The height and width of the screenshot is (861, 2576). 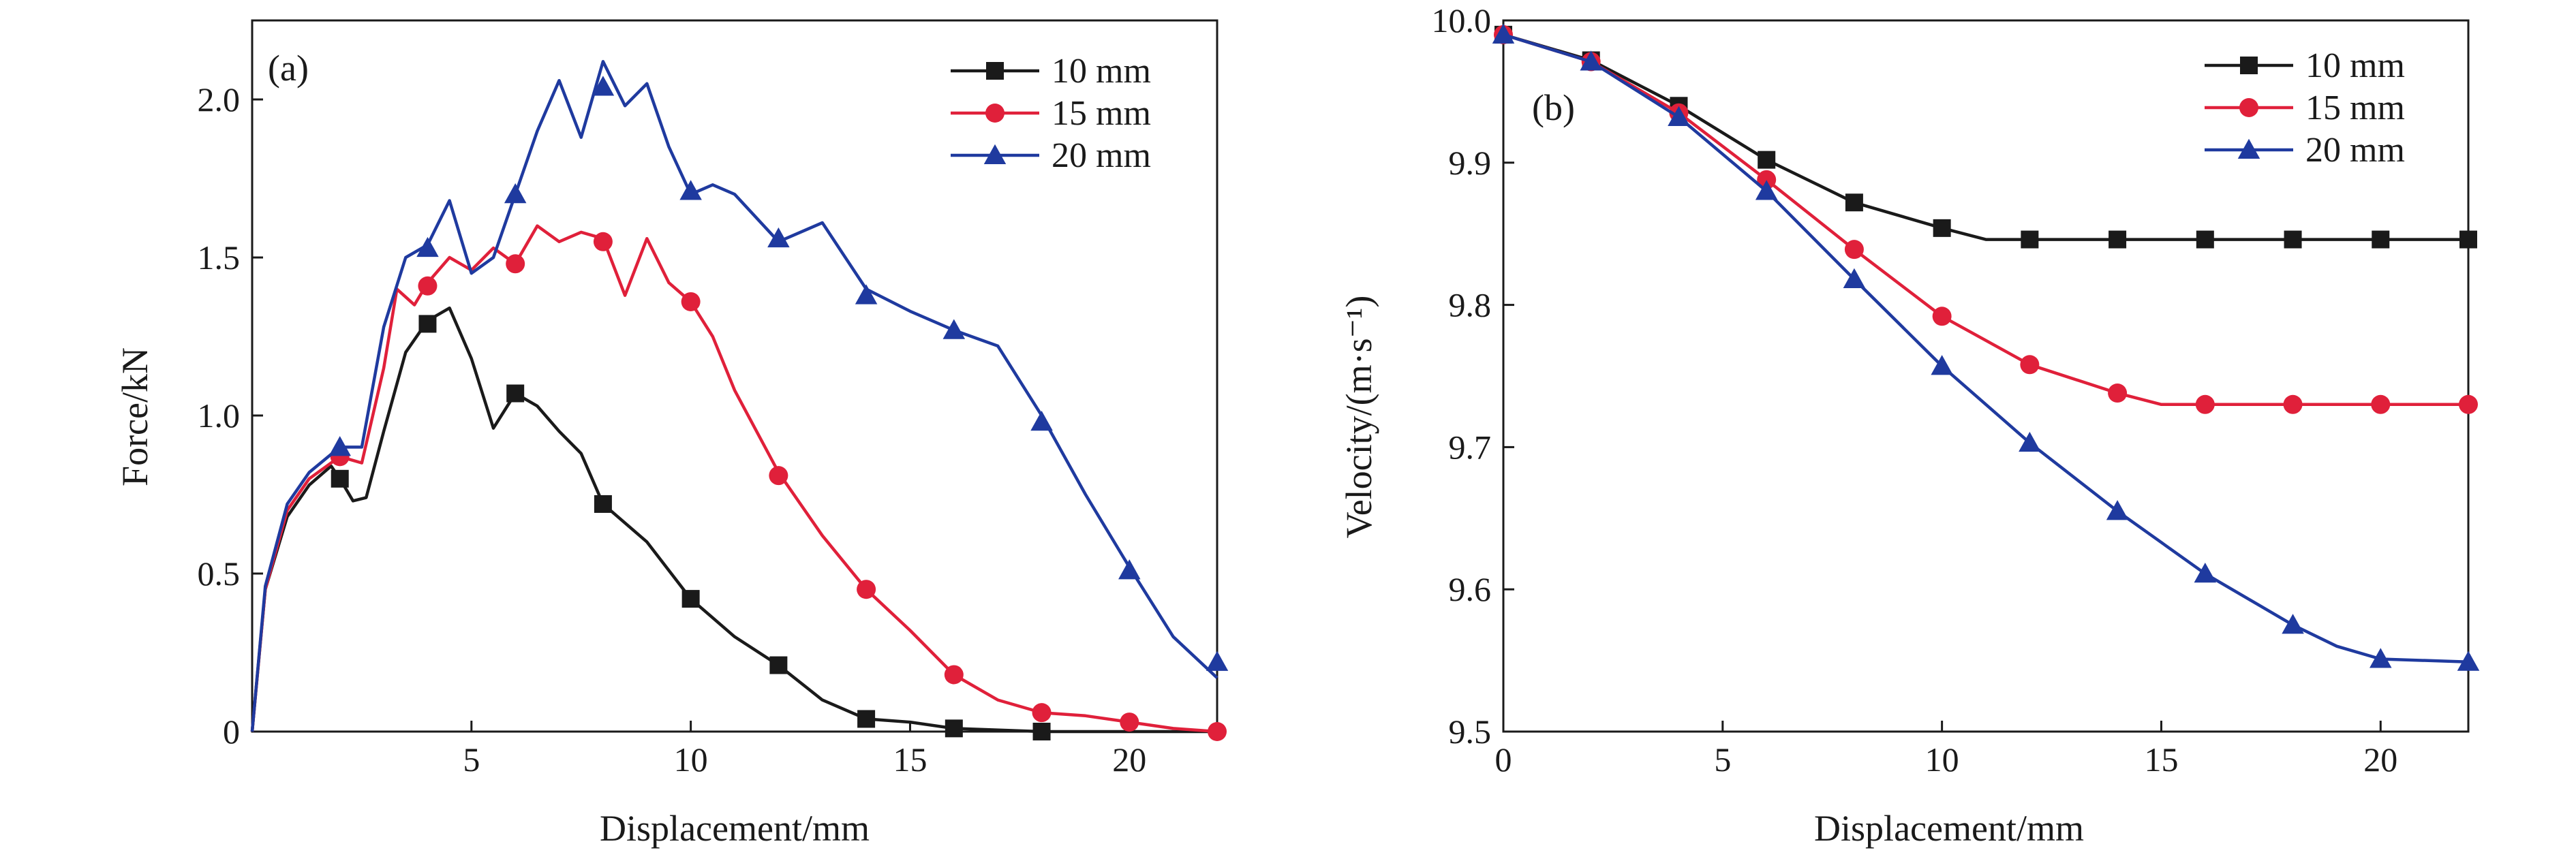 I want to click on panel-b-y-axis-label: Velocity/(m·s⁻¹), so click(x=1358, y=417).